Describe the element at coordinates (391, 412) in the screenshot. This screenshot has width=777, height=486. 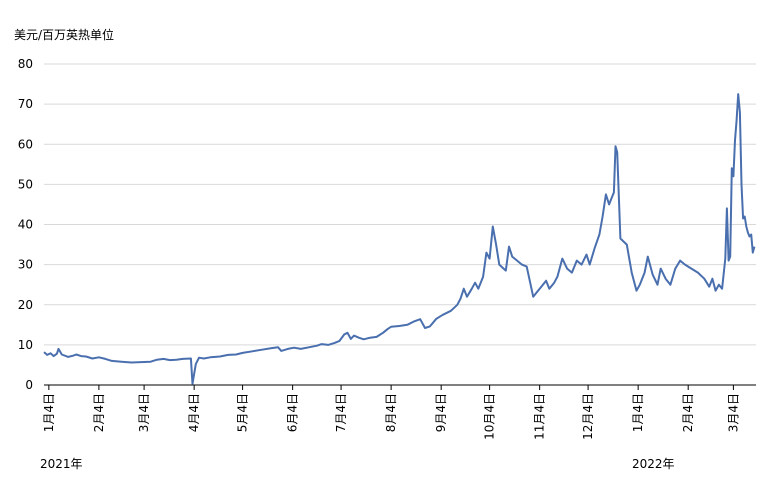
I see `x-tick-label: 8月4日` at that location.